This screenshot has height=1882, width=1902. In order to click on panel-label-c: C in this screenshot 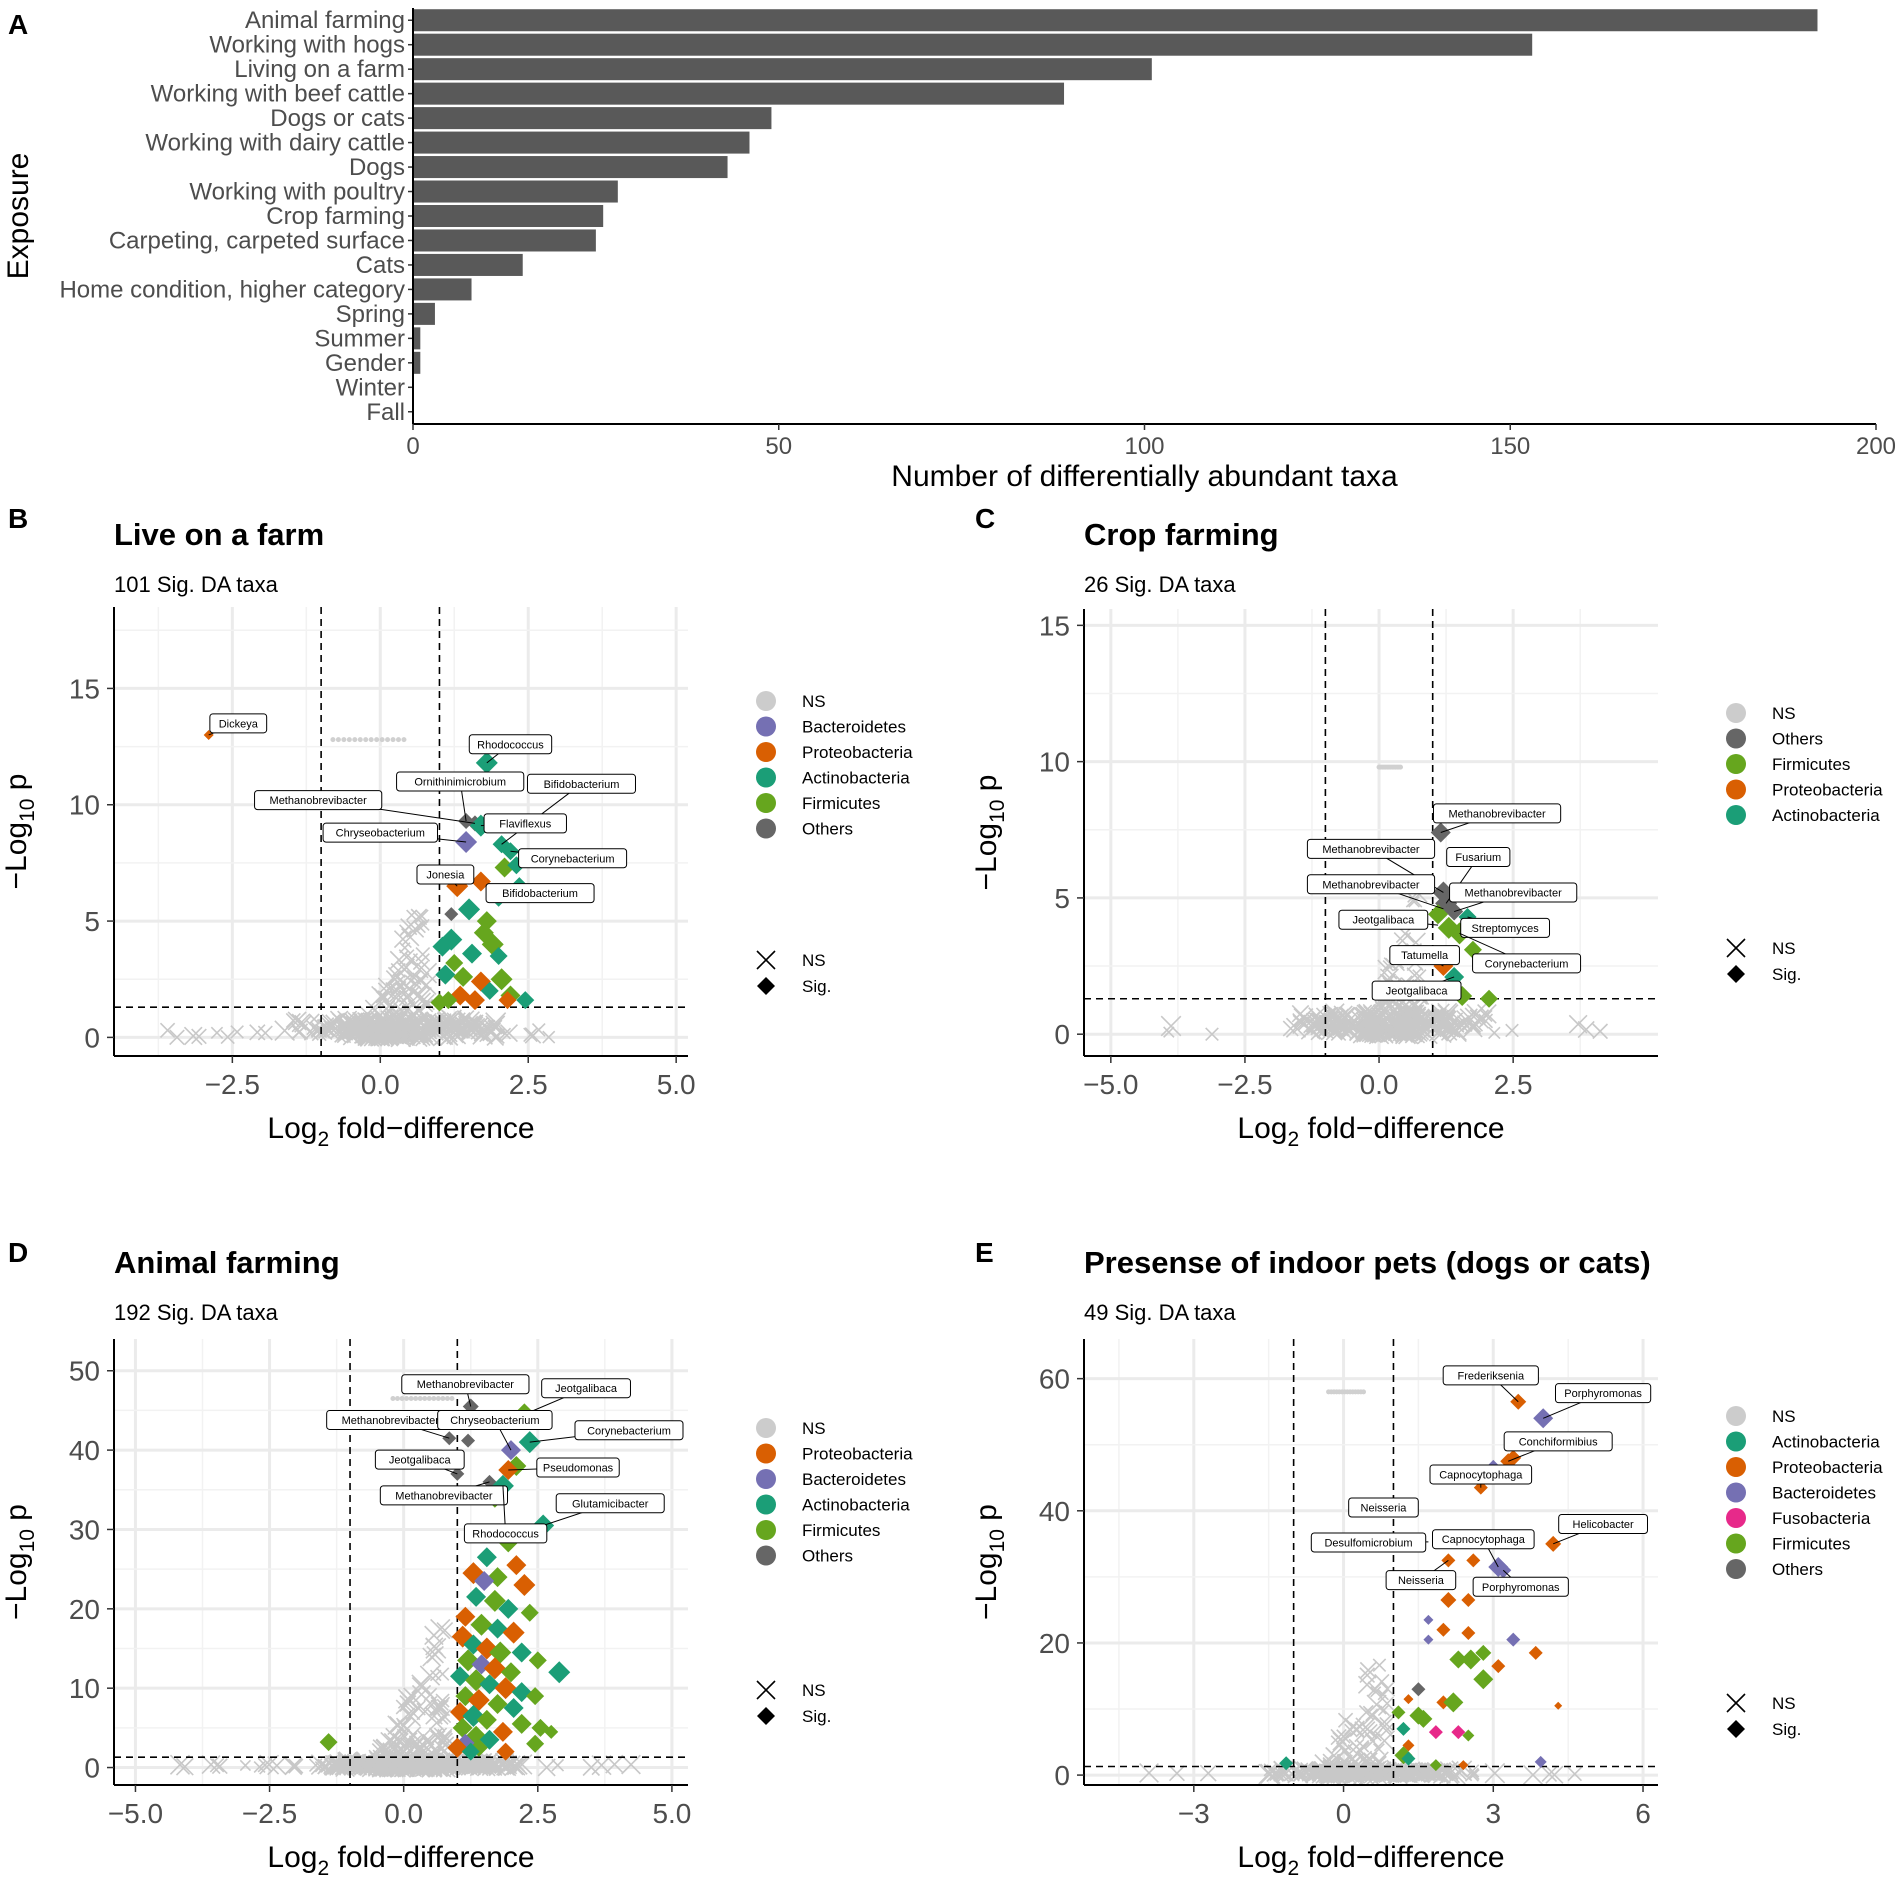, I will do `click(985, 518)`.